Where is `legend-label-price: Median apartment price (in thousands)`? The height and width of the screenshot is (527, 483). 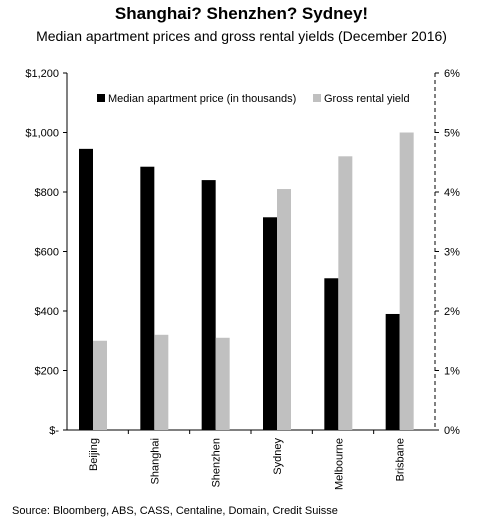
legend-label-price: Median apartment price (in thousands) is located at coordinates (202, 99).